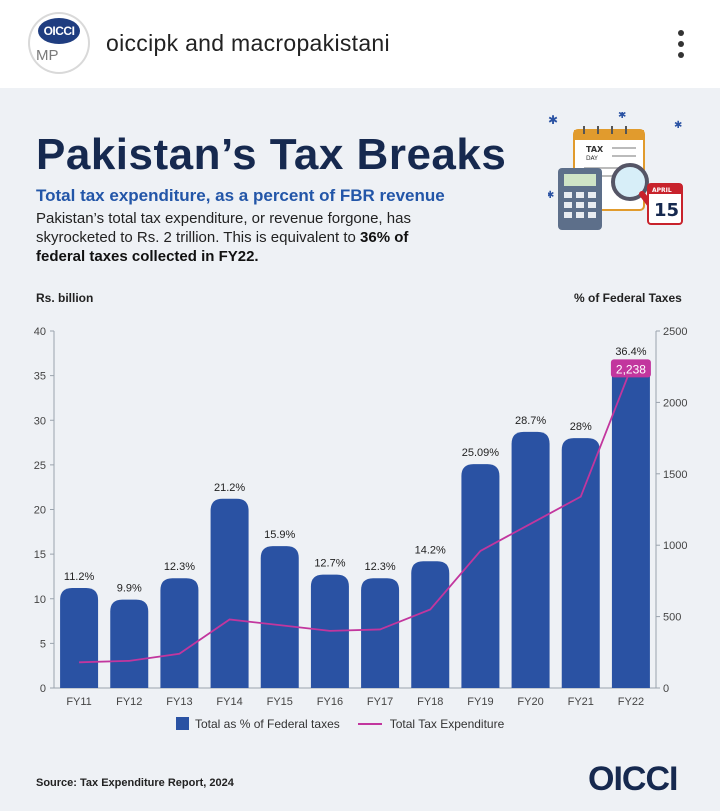  Describe the element at coordinates (229, 702) in the screenshot. I see `x-axis-tick-label: FY14` at that location.